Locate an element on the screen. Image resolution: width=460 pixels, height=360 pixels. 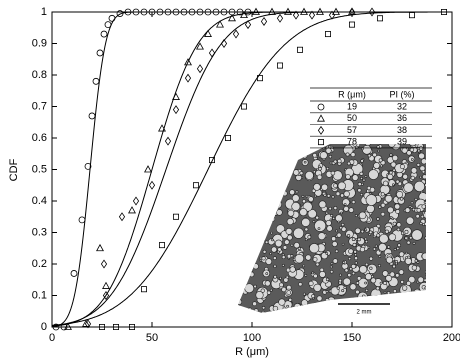
y-tick-label: 1 is located at coordinates (44, 12).